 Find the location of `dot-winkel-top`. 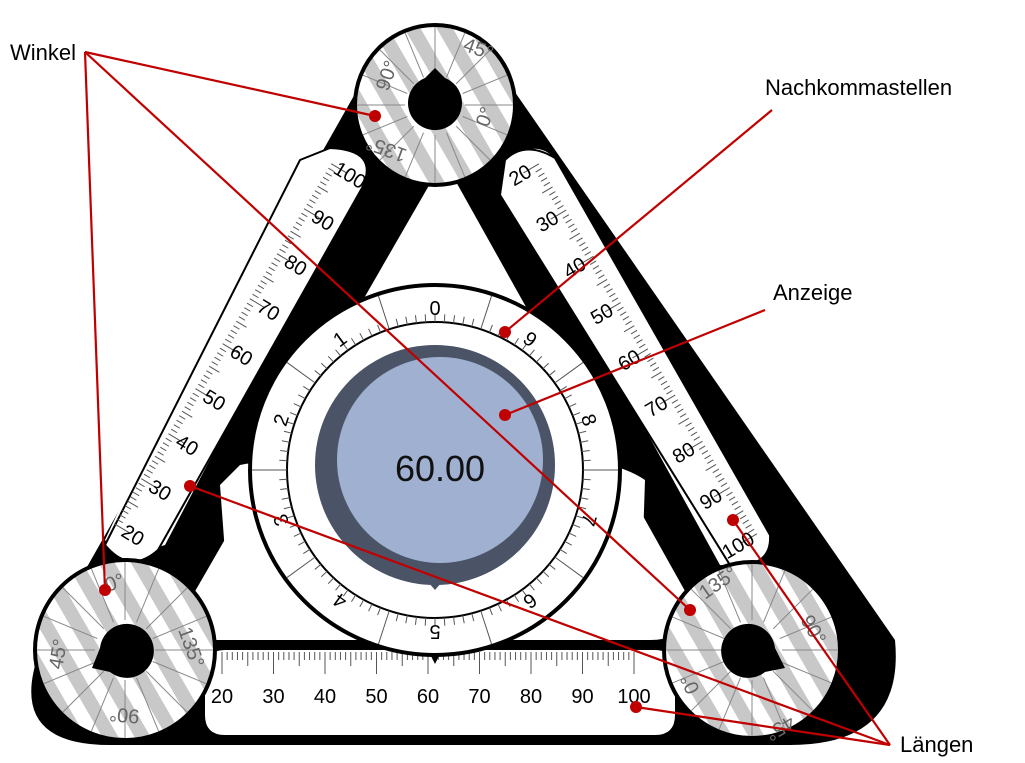

dot-winkel-top is located at coordinates (375, 116).